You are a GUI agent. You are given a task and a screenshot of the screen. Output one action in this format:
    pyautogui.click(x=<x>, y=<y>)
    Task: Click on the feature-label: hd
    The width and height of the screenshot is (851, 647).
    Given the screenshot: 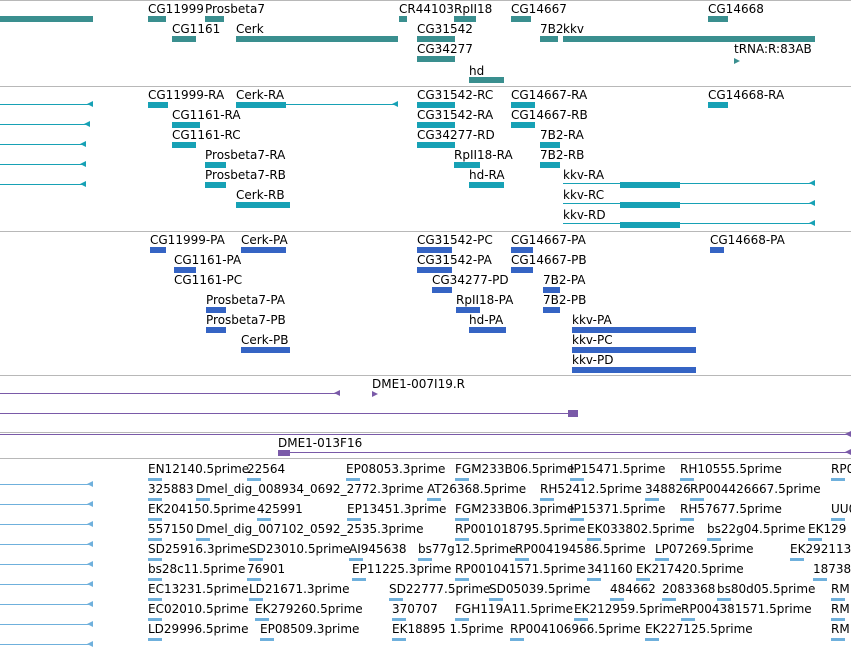 What is the action you would take?
    pyautogui.click(x=477, y=71)
    